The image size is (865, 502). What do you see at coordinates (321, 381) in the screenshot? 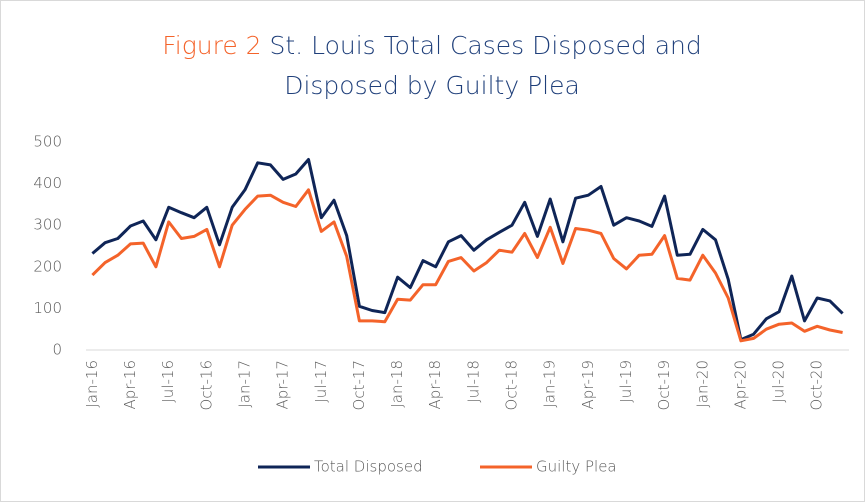
I see `x-tick-label: Jul-17` at bounding box center [321, 381].